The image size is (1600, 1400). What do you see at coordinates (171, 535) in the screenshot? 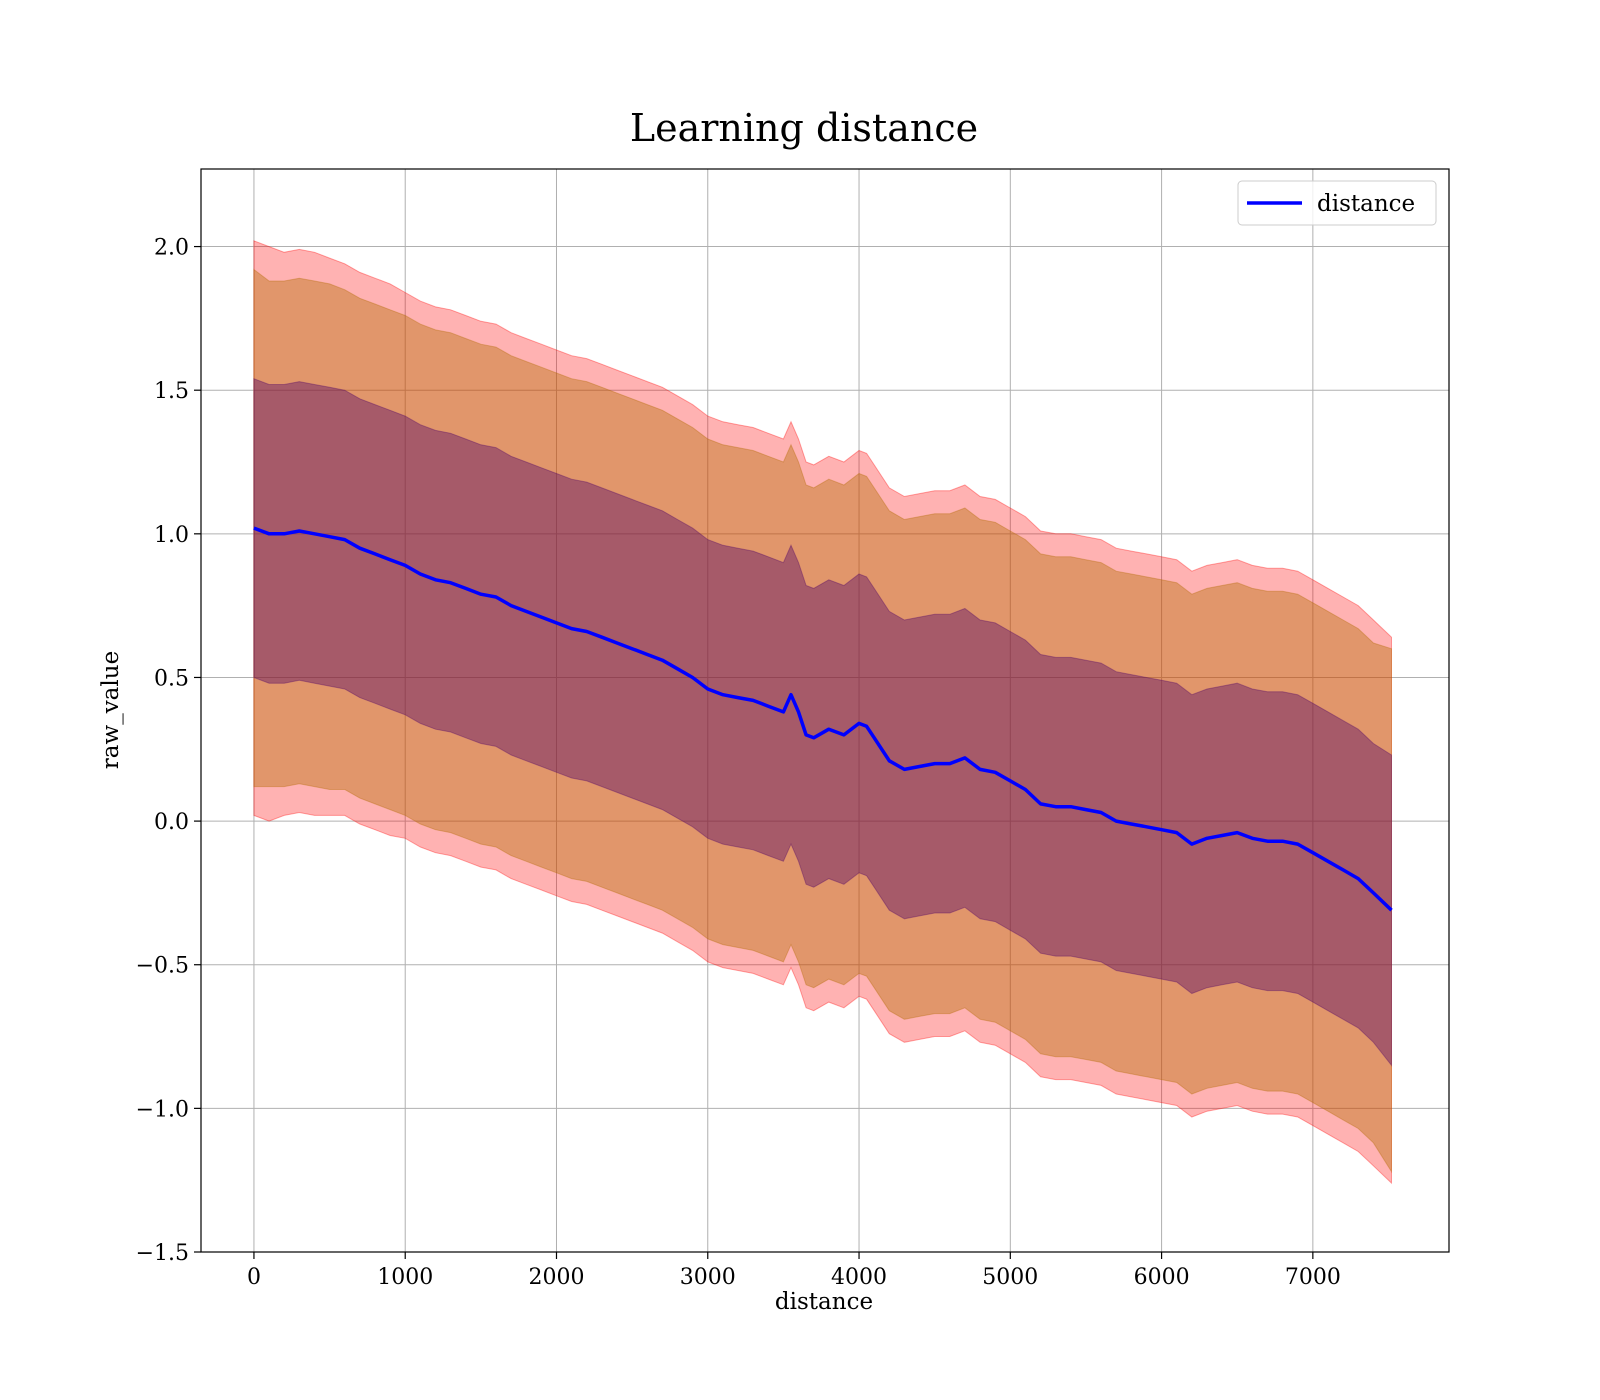
I see `y-tick-label: 1.0` at bounding box center [171, 535].